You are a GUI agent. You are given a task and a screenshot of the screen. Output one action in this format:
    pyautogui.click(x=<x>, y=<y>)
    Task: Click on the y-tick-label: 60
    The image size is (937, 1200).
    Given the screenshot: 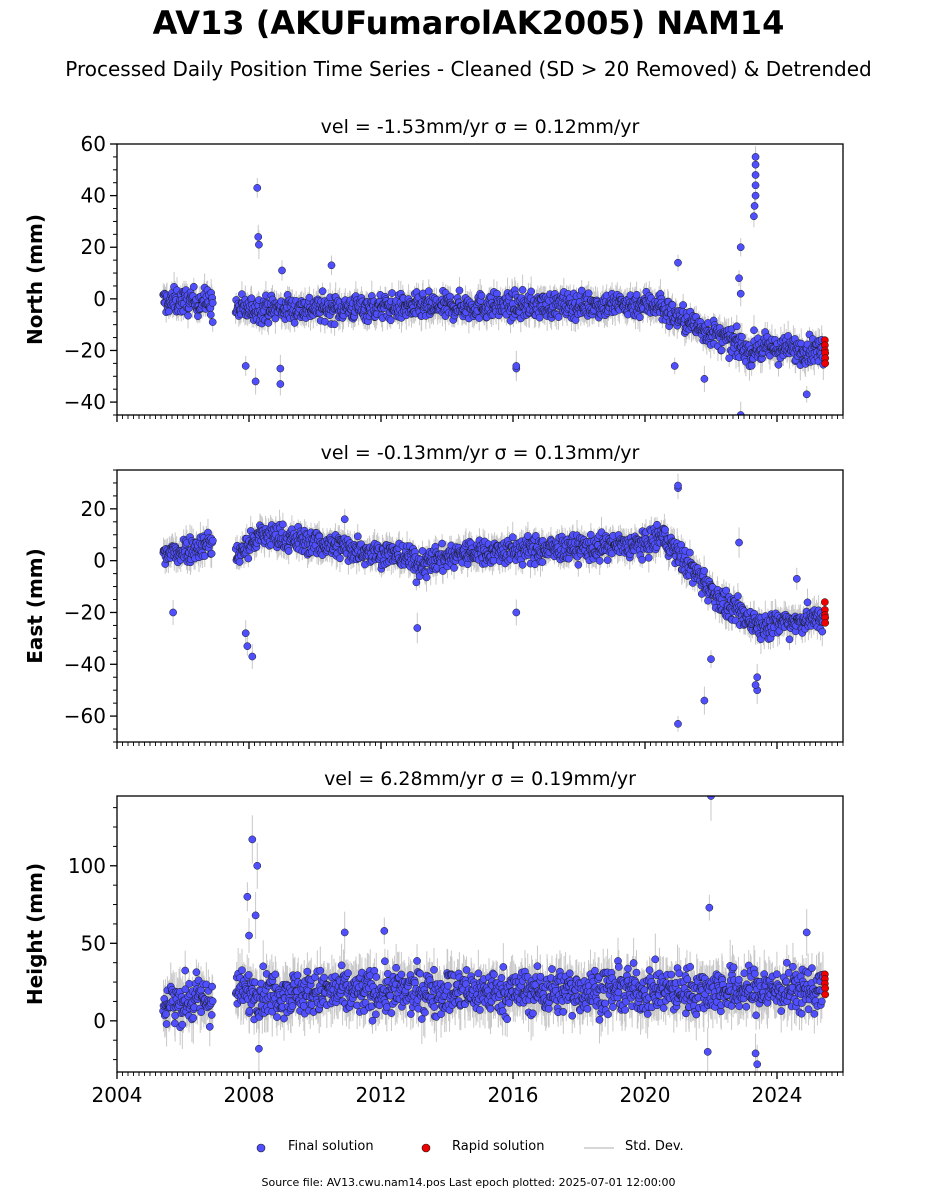 What is the action you would take?
    pyautogui.click(x=93, y=144)
    